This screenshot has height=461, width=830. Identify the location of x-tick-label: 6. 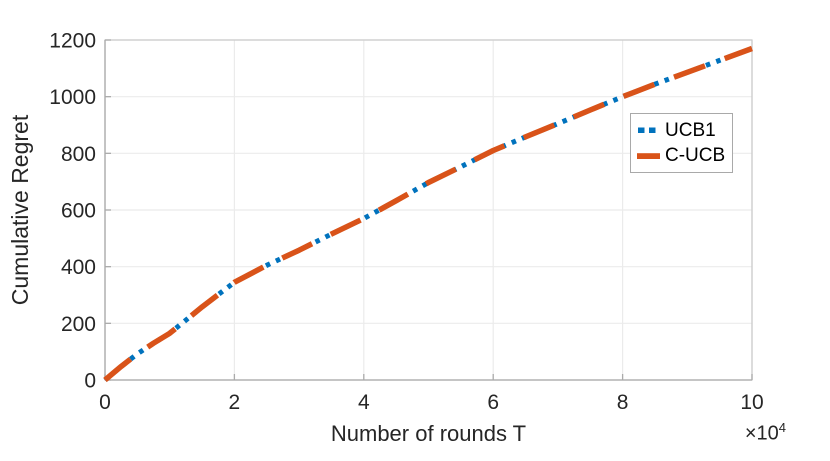
(493, 402).